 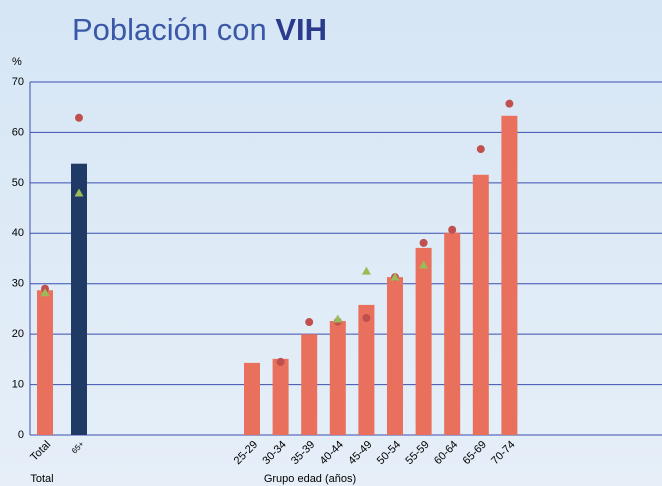 What do you see at coordinates (18, 384) in the screenshot?
I see `y-tick-label: 10` at bounding box center [18, 384].